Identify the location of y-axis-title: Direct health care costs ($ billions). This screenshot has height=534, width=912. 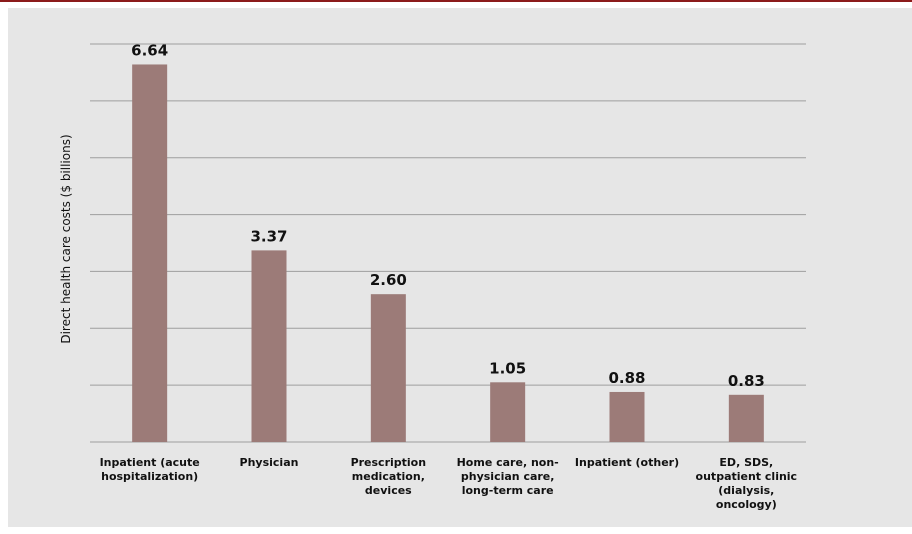
(66, 238).